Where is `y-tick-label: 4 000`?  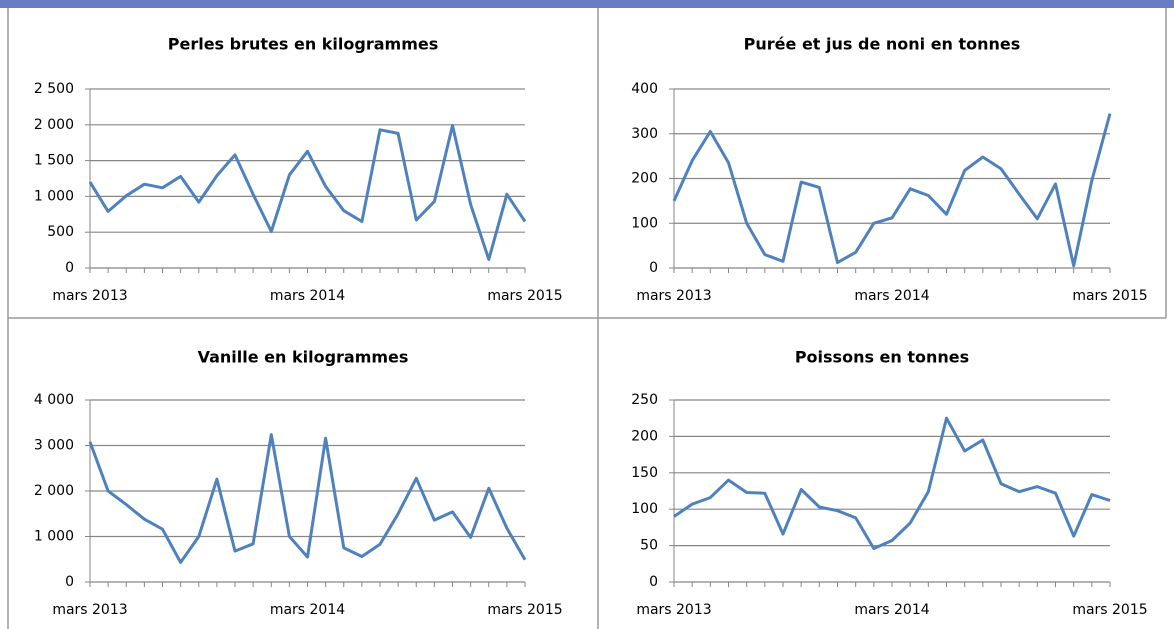
y-tick-label: 4 000 is located at coordinates (54, 400).